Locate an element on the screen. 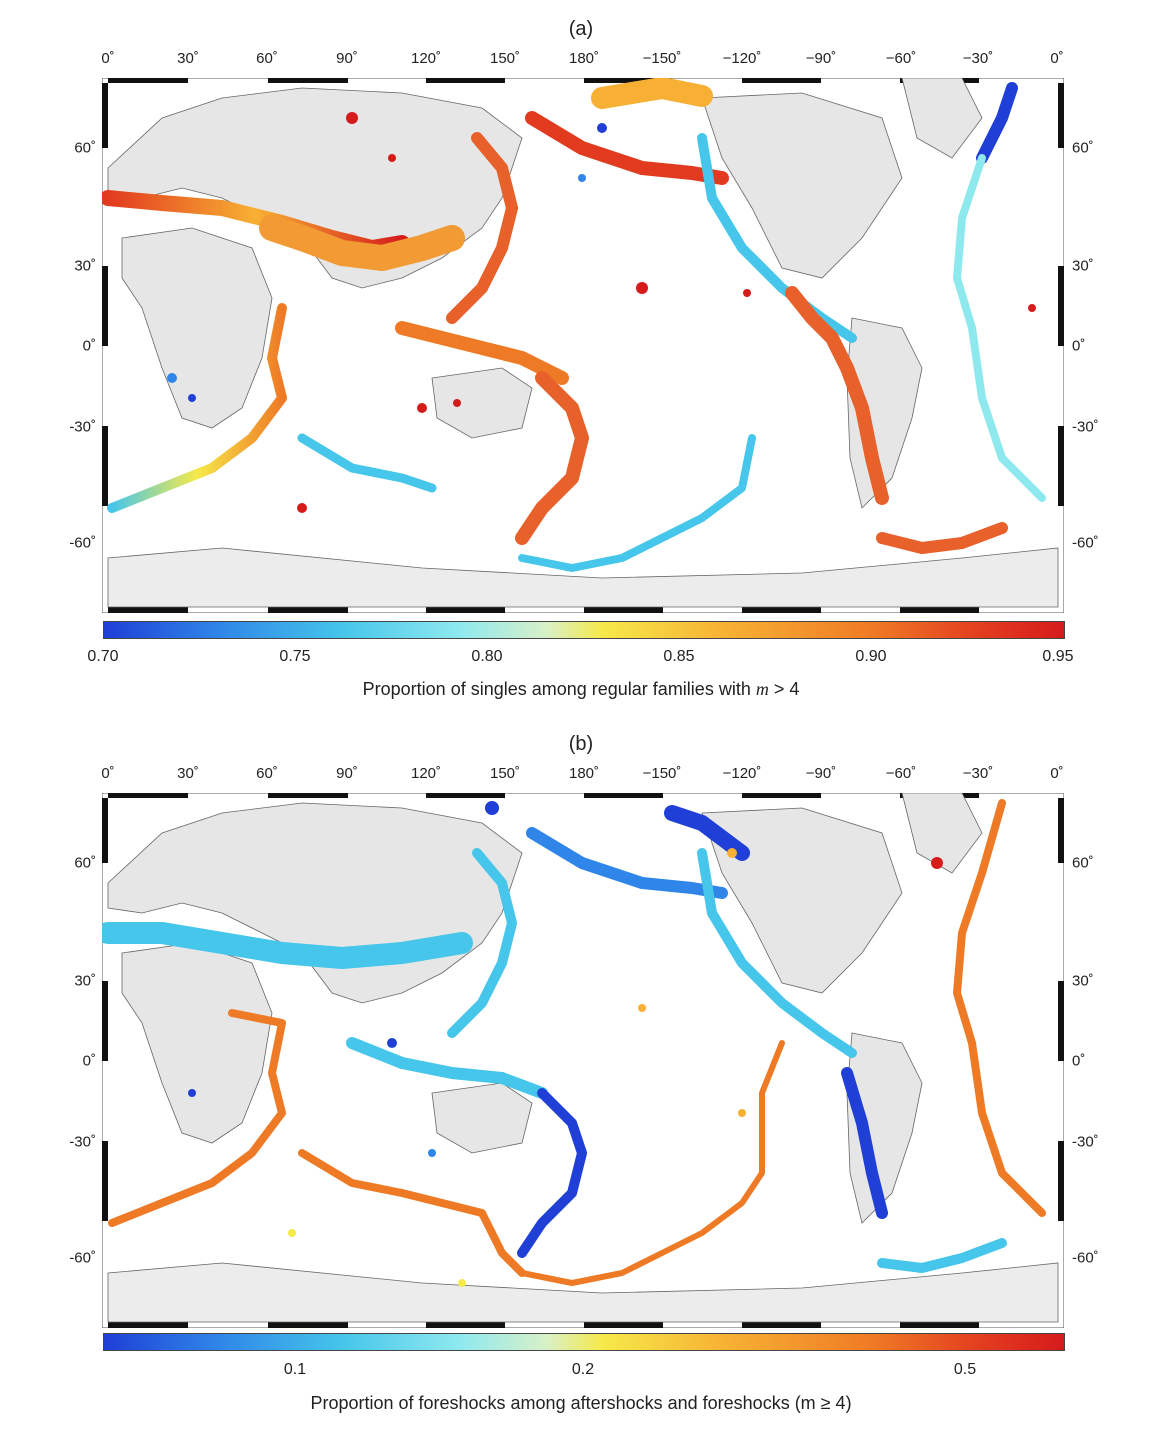 The width and height of the screenshot is (1162, 1437). colorbar-label-var: m is located at coordinates (762, 689).